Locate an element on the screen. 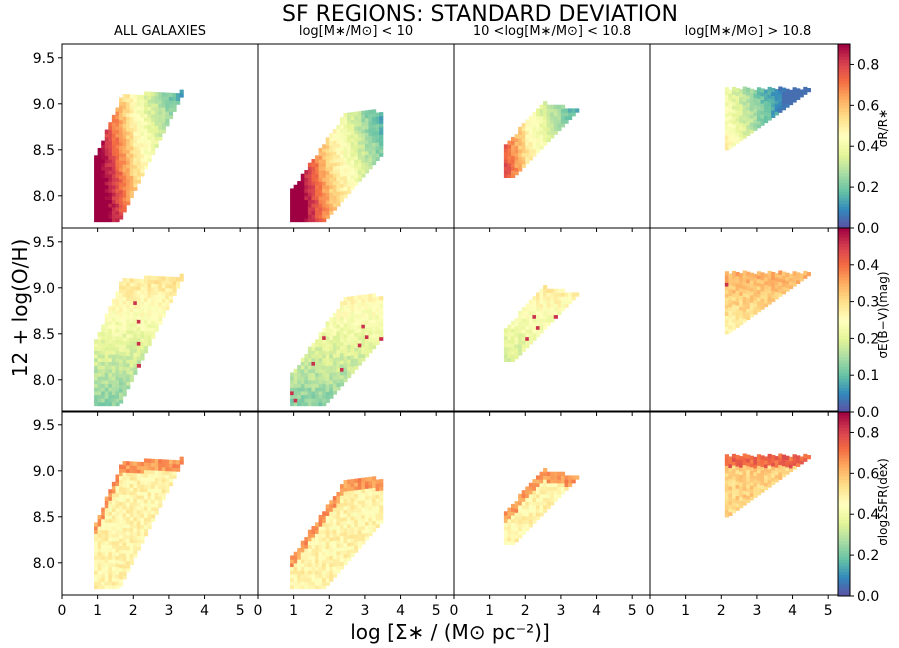 The height and width of the screenshot is (648, 899). column-title-high-mass: log[M∗/M⊙] > 10.8 is located at coordinates (748, 31).